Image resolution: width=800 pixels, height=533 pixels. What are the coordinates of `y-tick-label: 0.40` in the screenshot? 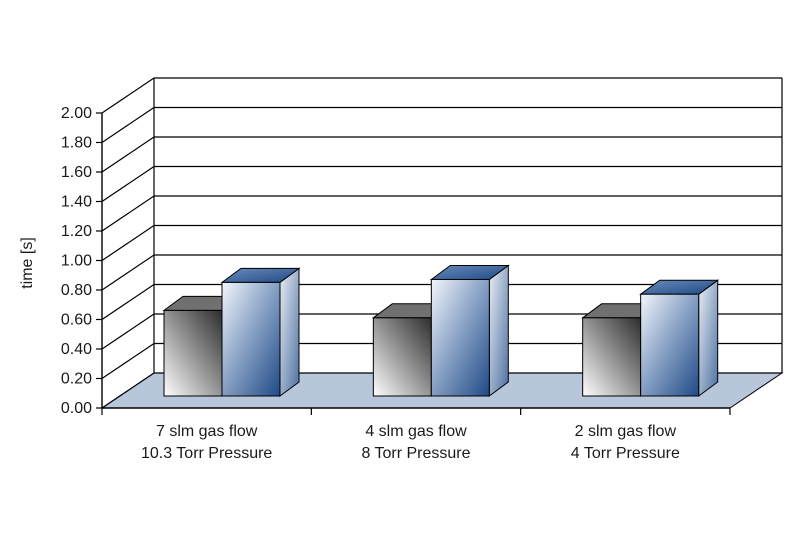 It's located at (76, 349).